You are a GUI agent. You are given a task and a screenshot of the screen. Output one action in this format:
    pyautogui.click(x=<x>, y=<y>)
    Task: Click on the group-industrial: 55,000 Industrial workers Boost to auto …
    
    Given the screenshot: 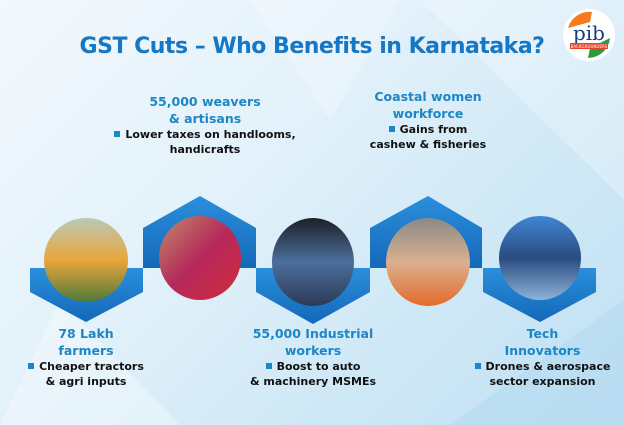 What is the action you would take?
    pyautogui.click(x=313, y=357)
    